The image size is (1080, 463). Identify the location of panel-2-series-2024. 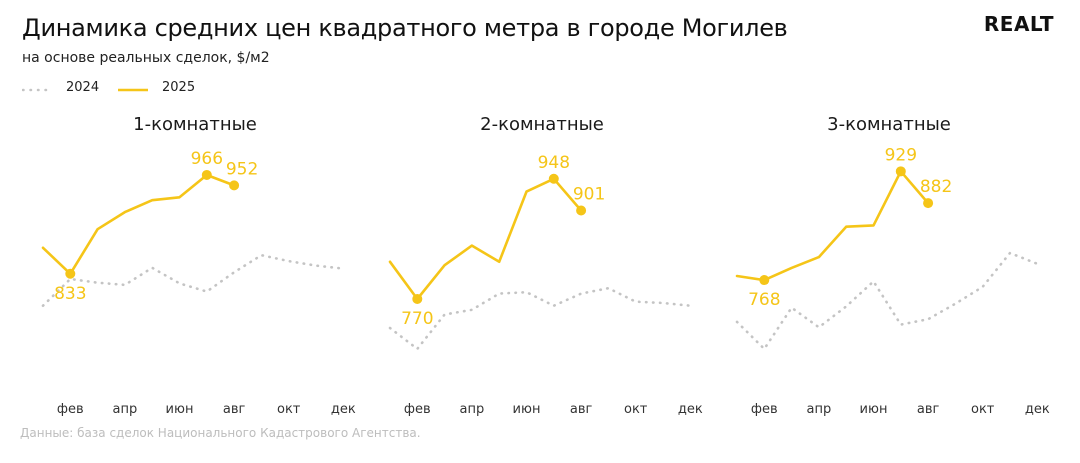
(540, 318).